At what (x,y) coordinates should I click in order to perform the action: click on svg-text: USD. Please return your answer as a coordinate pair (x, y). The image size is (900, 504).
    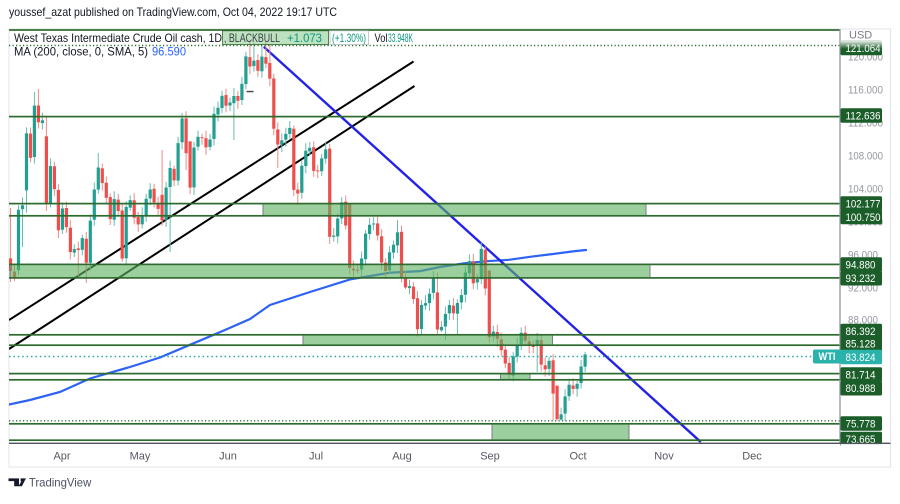
    Looking at the image, I should click on (860, 36).